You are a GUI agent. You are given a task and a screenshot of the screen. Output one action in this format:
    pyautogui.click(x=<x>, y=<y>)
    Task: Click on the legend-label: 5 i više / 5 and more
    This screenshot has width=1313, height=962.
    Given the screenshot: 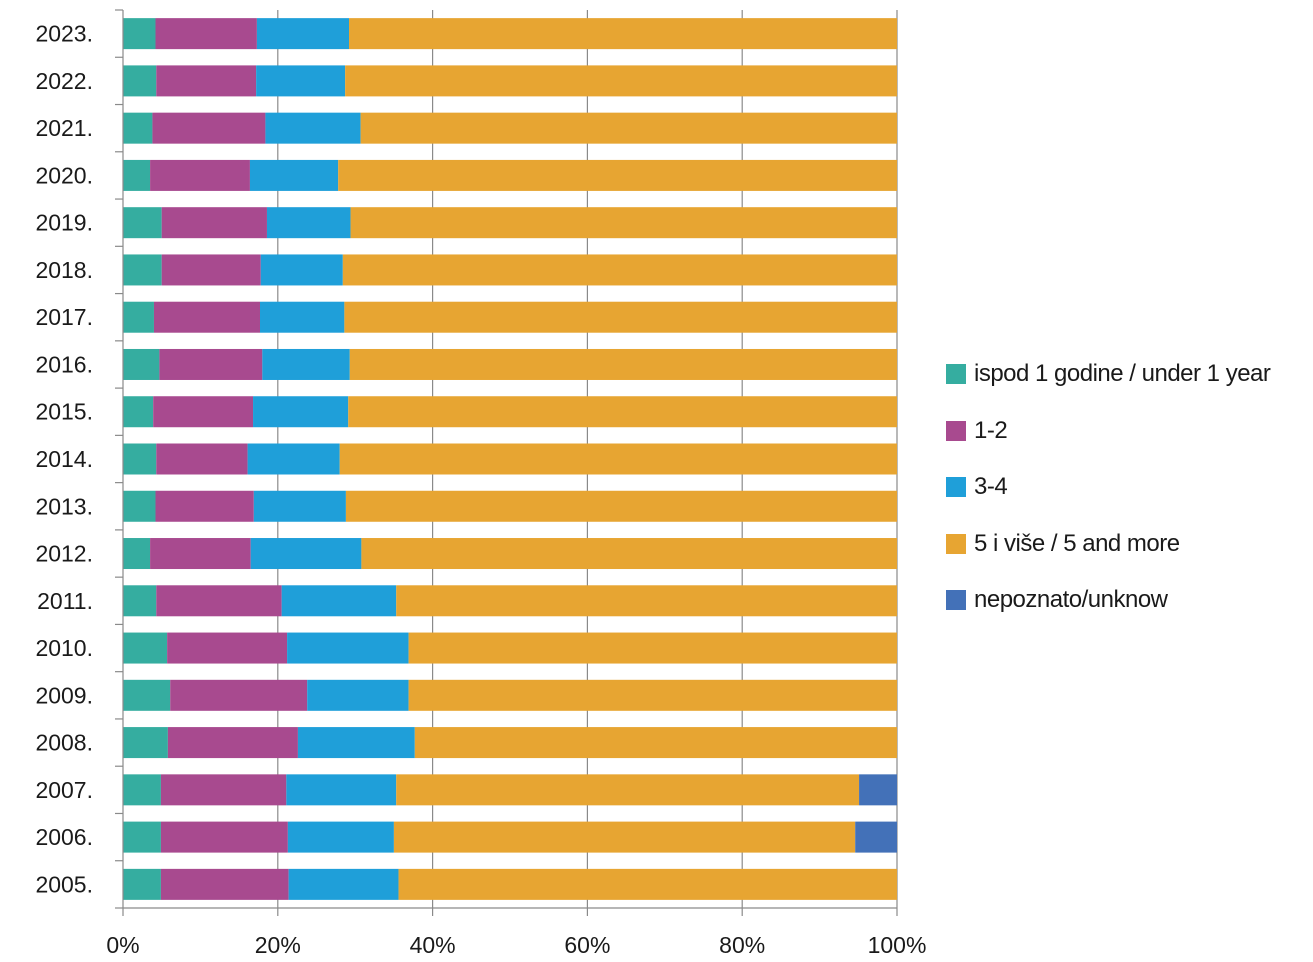 What is the action you would take?
    pyautogui.click(x=1077, y=544)
    